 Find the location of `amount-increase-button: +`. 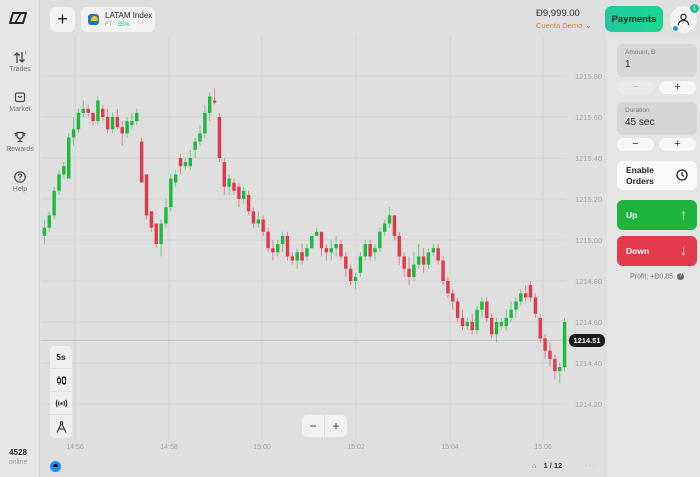

amount-increase-button: + is located at coordinates (677, 87).